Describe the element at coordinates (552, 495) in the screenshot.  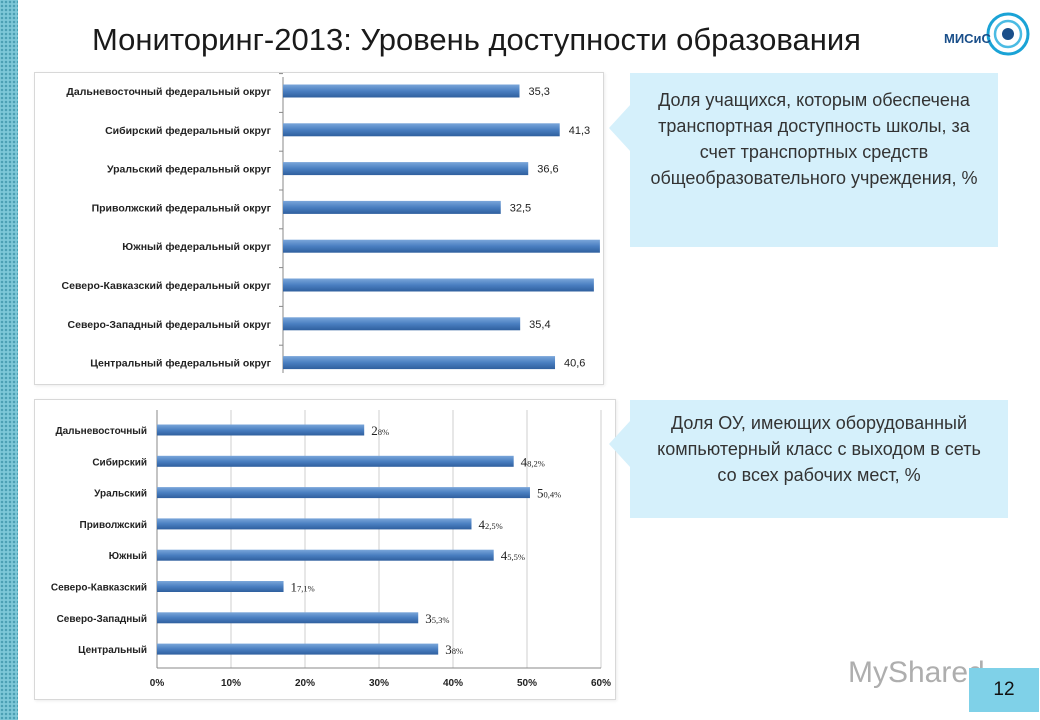
I see `data-label-rest: 0,4%` at that location.